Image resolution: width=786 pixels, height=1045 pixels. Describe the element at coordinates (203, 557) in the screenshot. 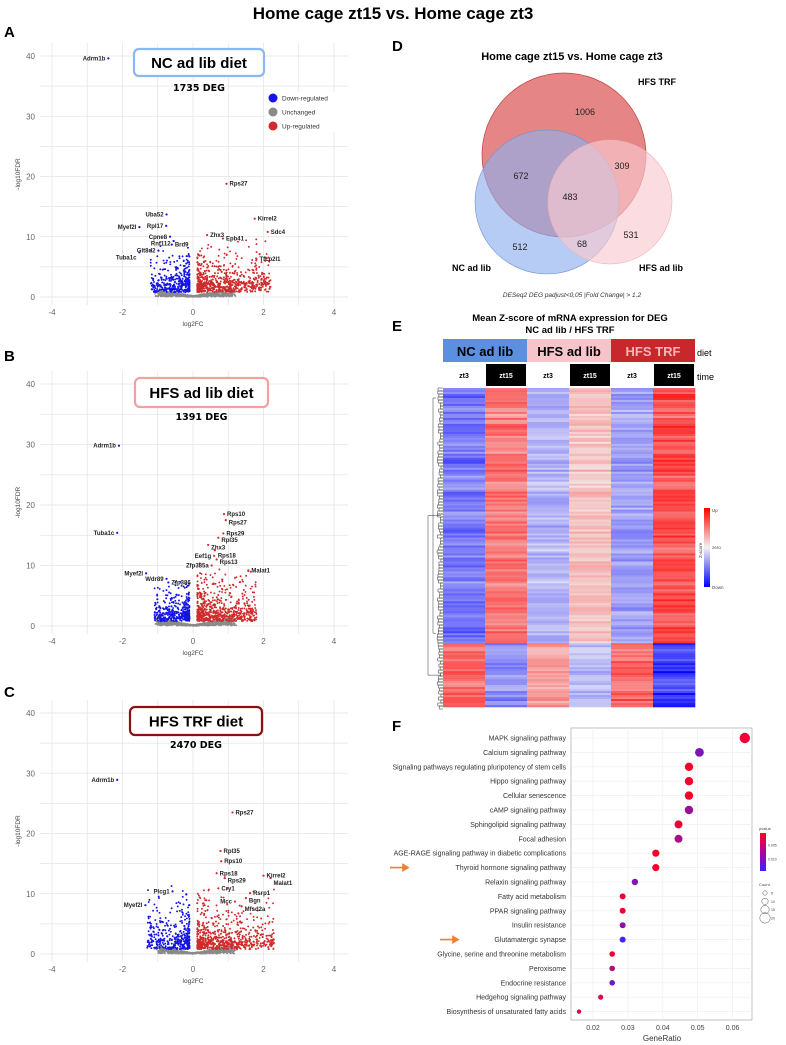

I see `gene-label: Eef1g` at that location.